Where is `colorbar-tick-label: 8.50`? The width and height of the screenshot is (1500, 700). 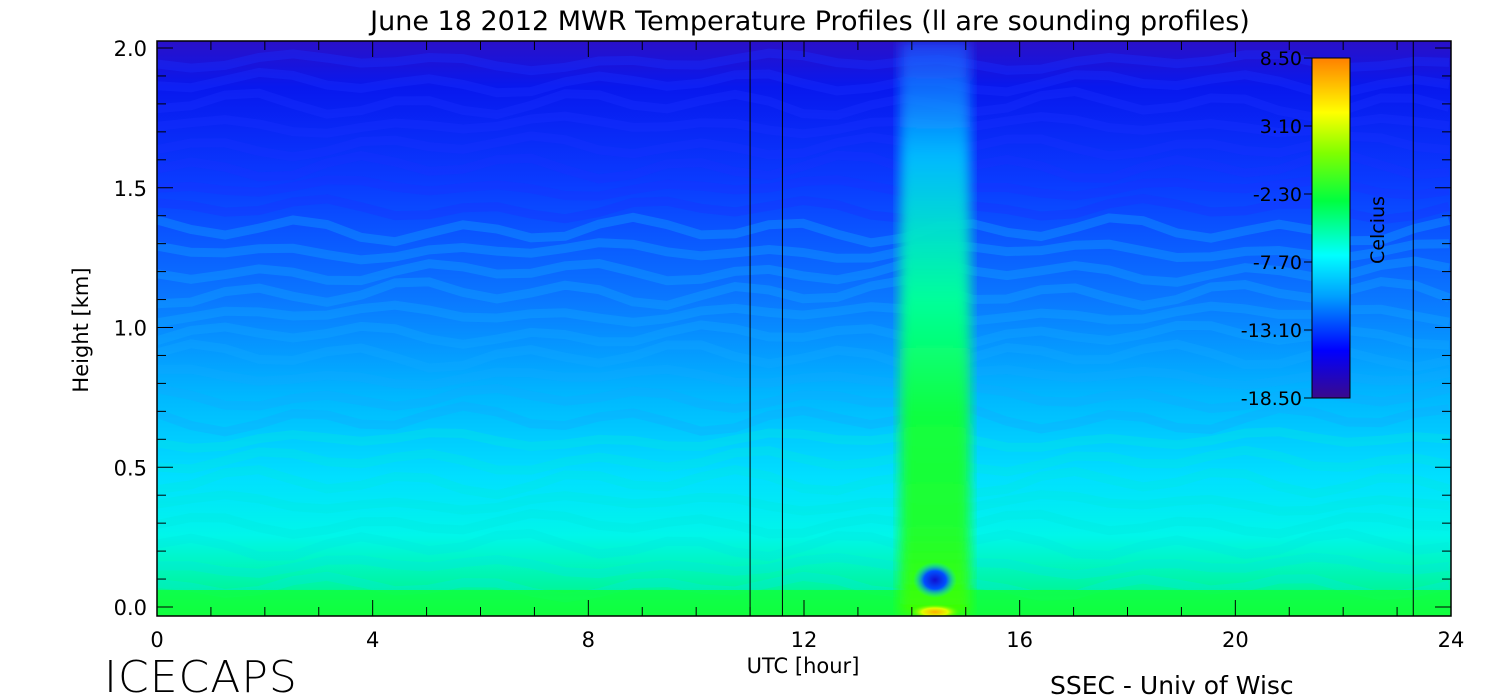
colorbar-tick-label: 8.50 is located at coordinates (1281, 59).